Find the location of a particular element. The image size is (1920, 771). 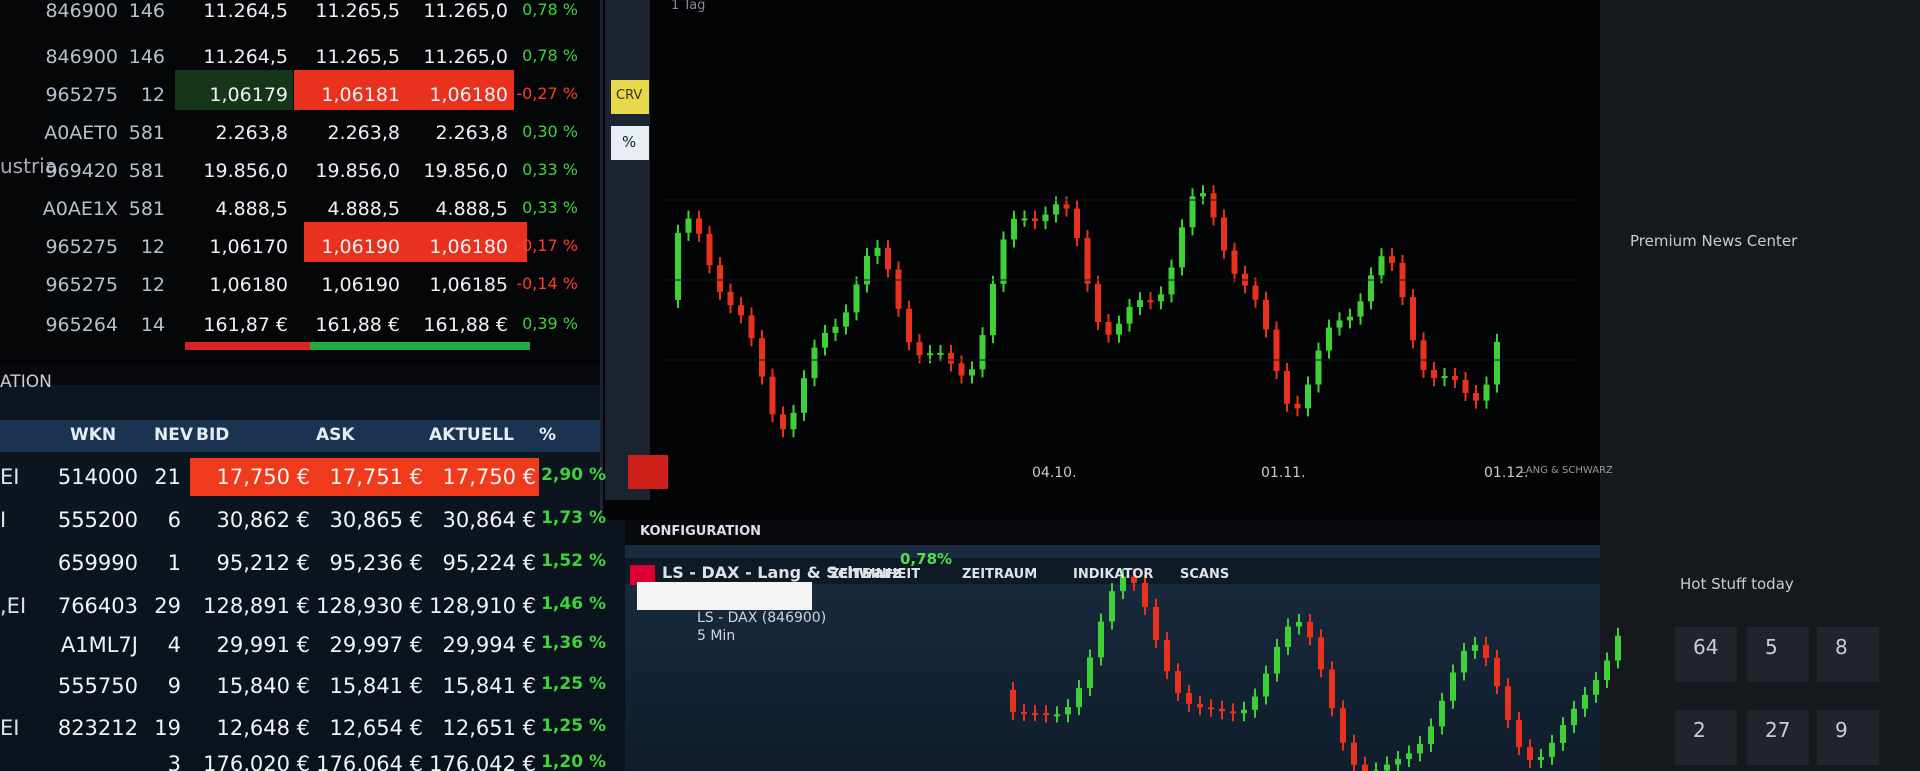

panel-title: KONFIGURATION is located at coordinates (701, 531).